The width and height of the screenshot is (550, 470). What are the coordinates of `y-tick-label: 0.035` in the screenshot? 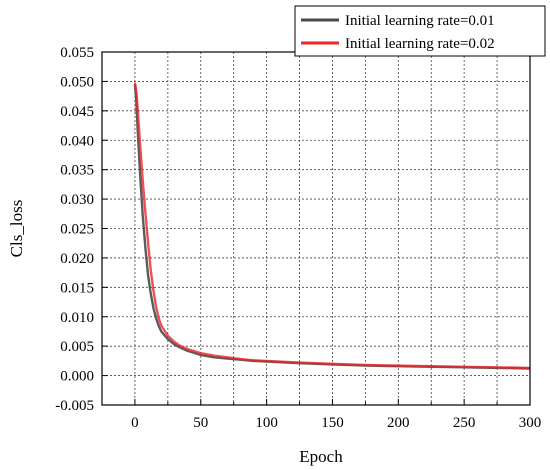 It's located at (77, 171).